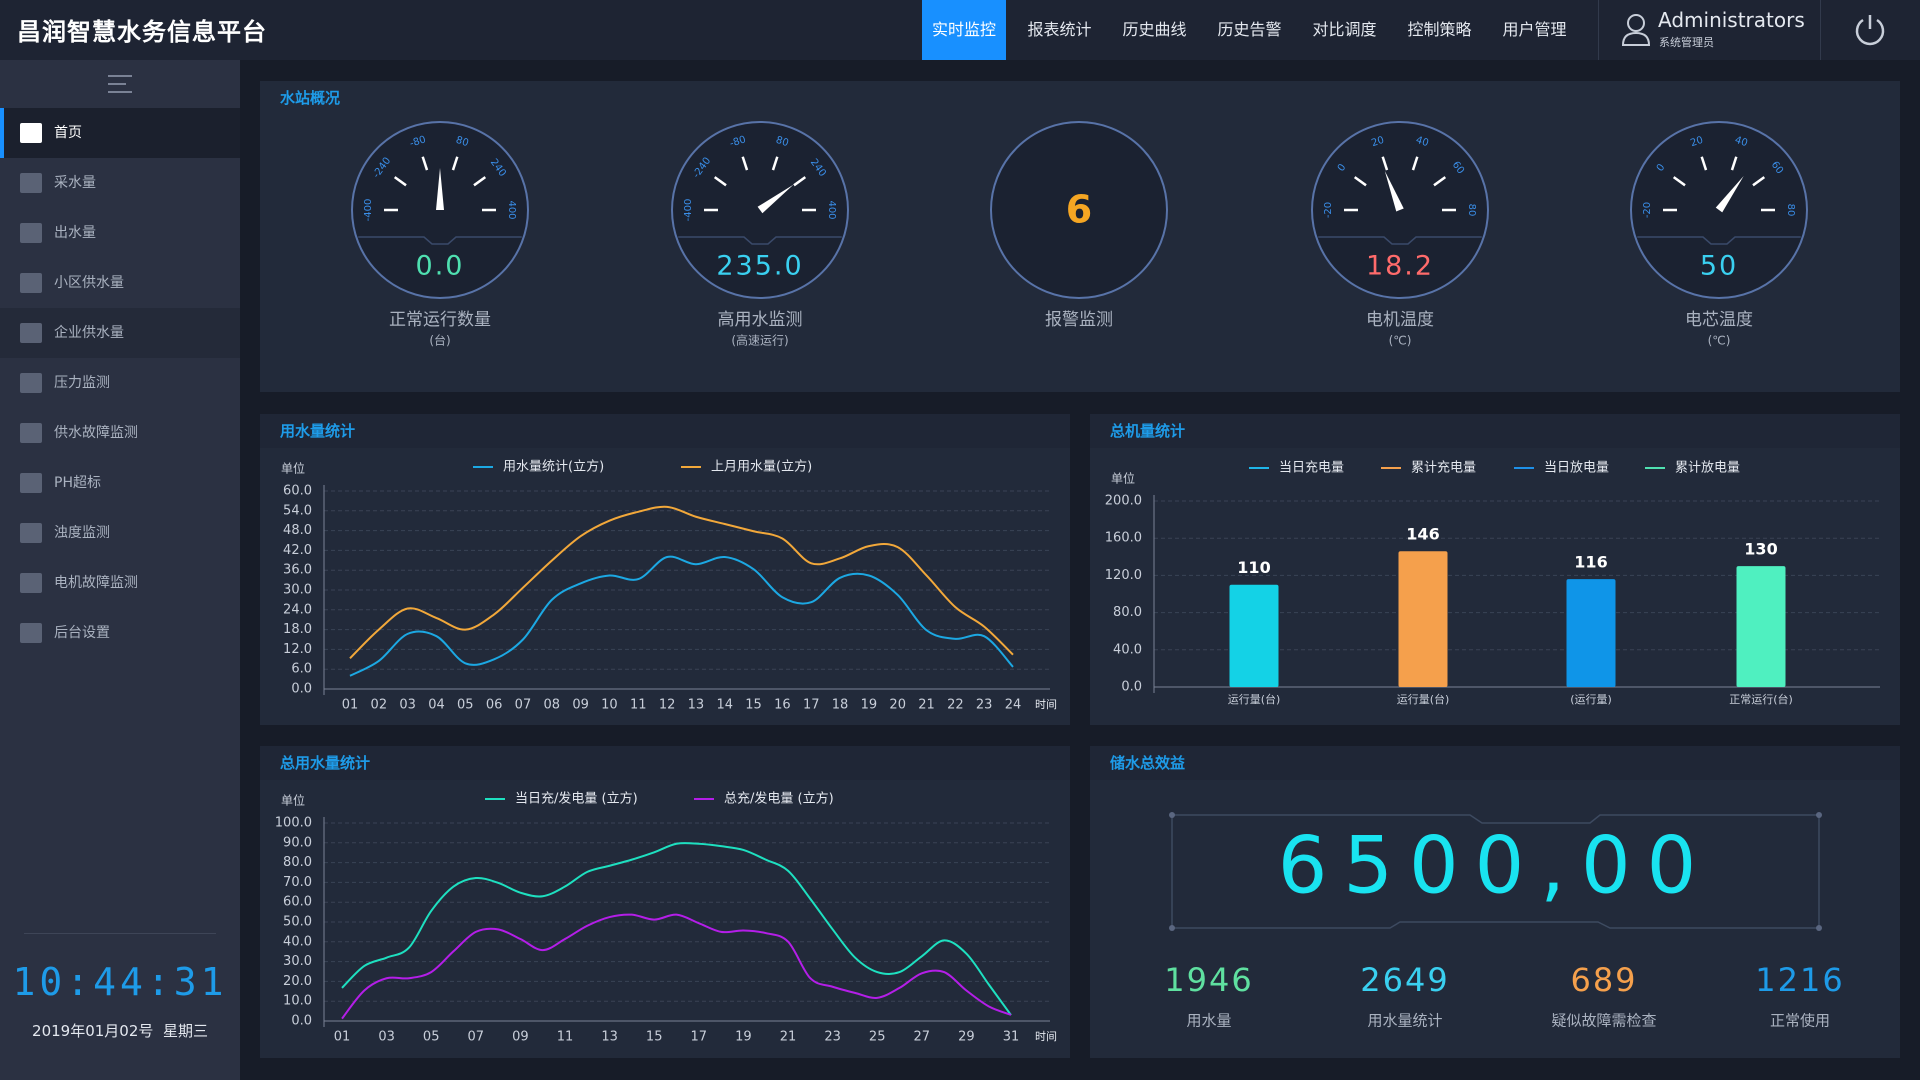  Describe the element at coordinates (1761, 626) in the screenshot. I see `bar` at that location.